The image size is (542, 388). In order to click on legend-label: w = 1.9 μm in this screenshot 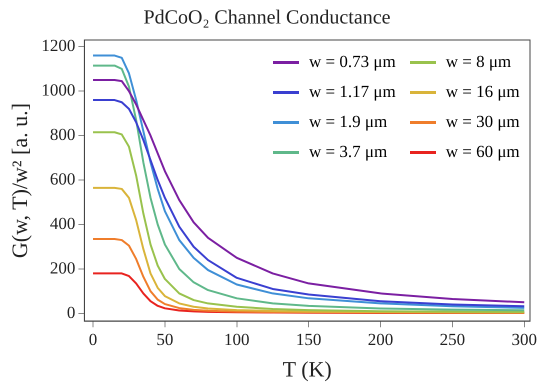, I will do `click(348, 122)`.